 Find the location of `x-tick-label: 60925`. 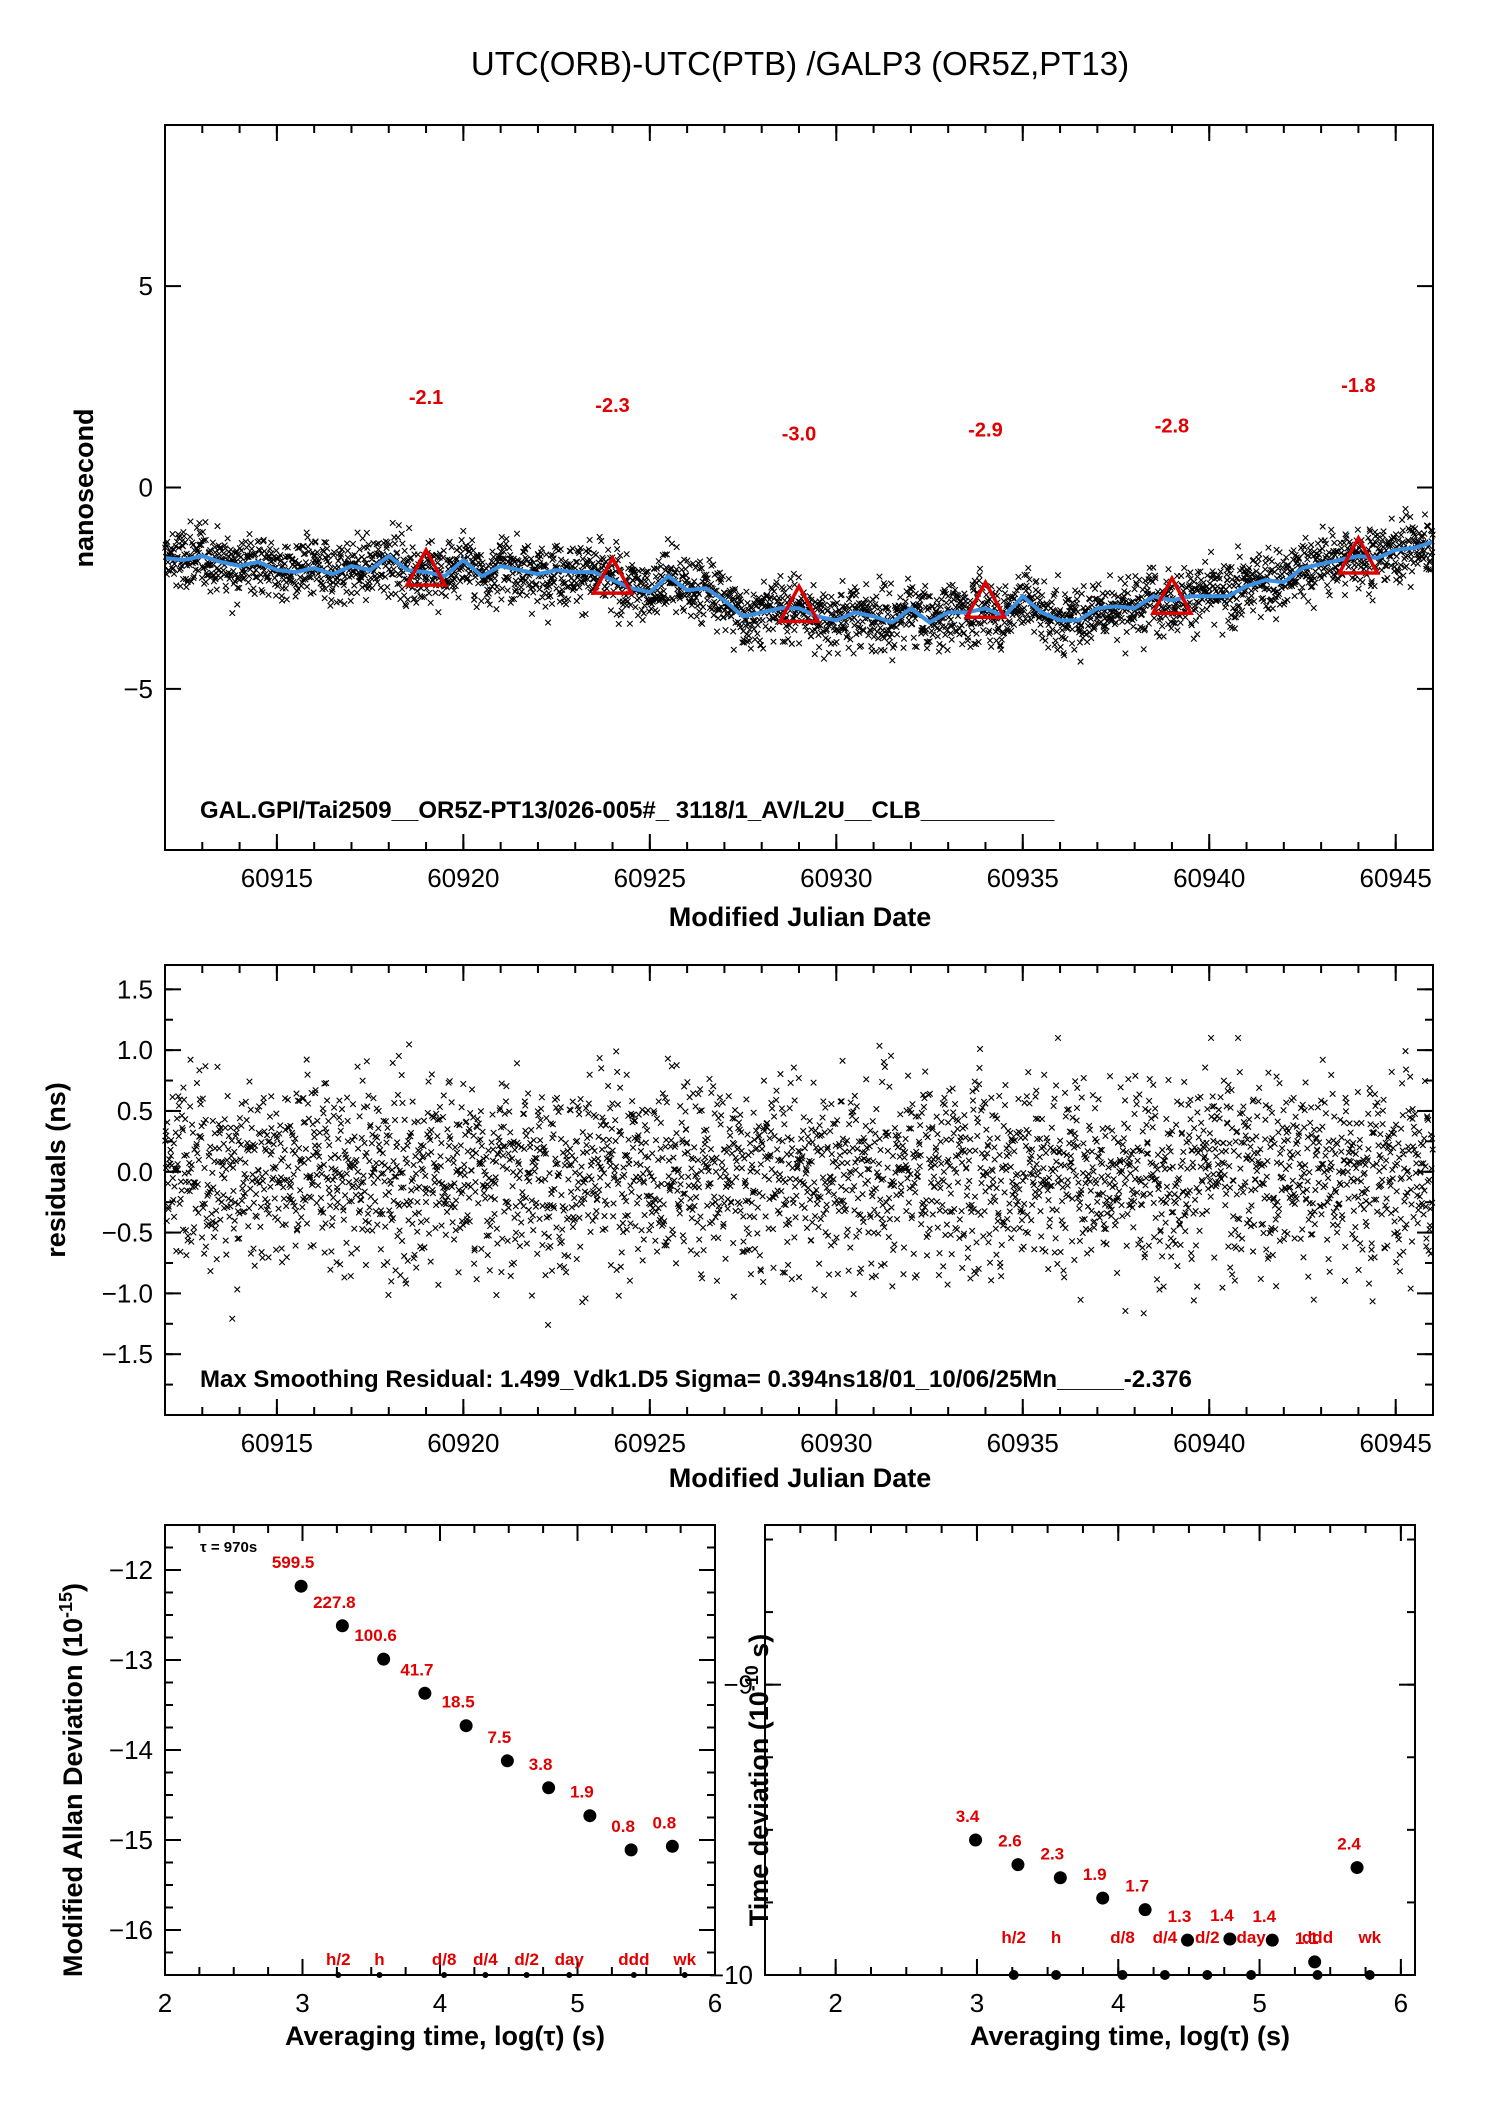

x-tick-label: 60925 is located at coordinates (650, 878).